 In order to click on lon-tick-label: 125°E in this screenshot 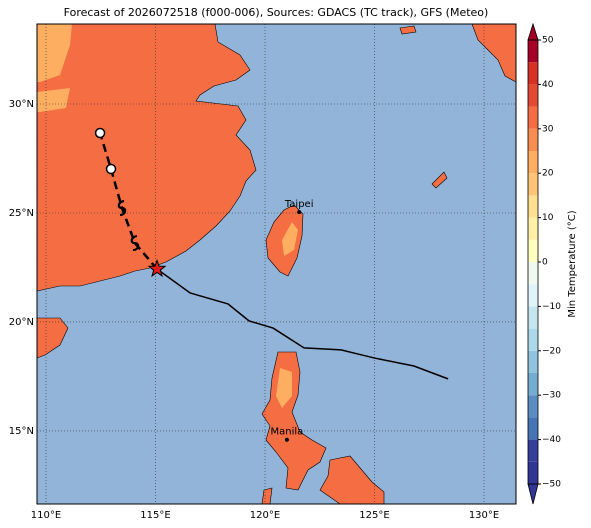, I will do `click(374, 515)`.